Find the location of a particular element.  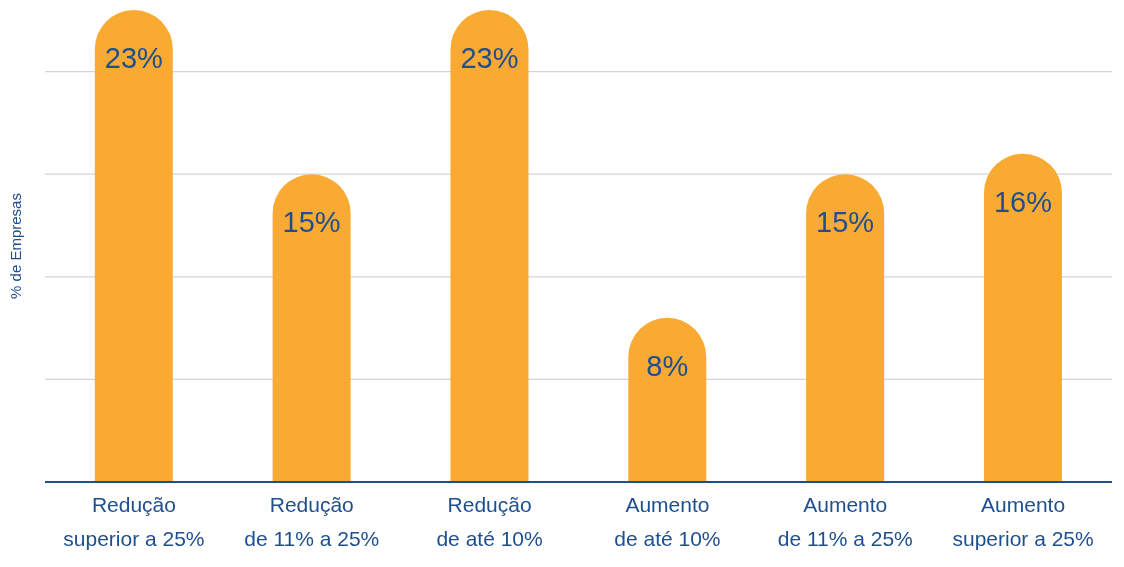

x-tick-label: Redução superior a 25% is located at coordinates (134, 521).